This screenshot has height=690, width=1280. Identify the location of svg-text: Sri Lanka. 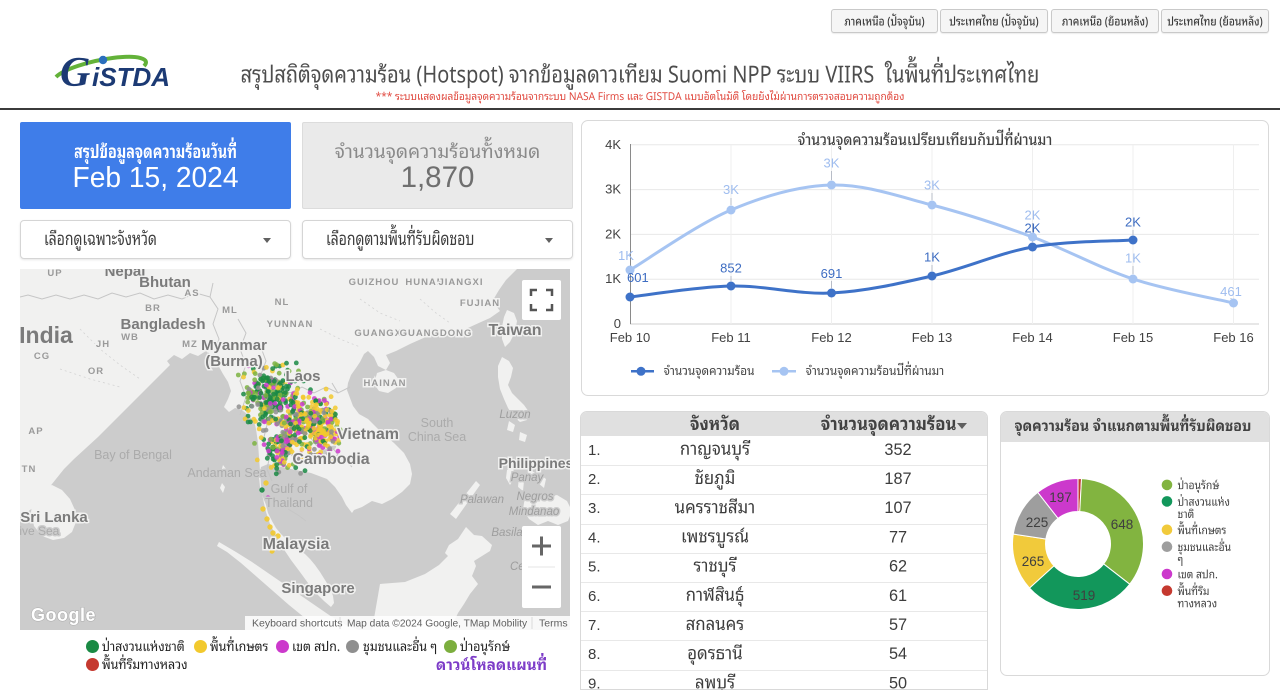
(54, 517).